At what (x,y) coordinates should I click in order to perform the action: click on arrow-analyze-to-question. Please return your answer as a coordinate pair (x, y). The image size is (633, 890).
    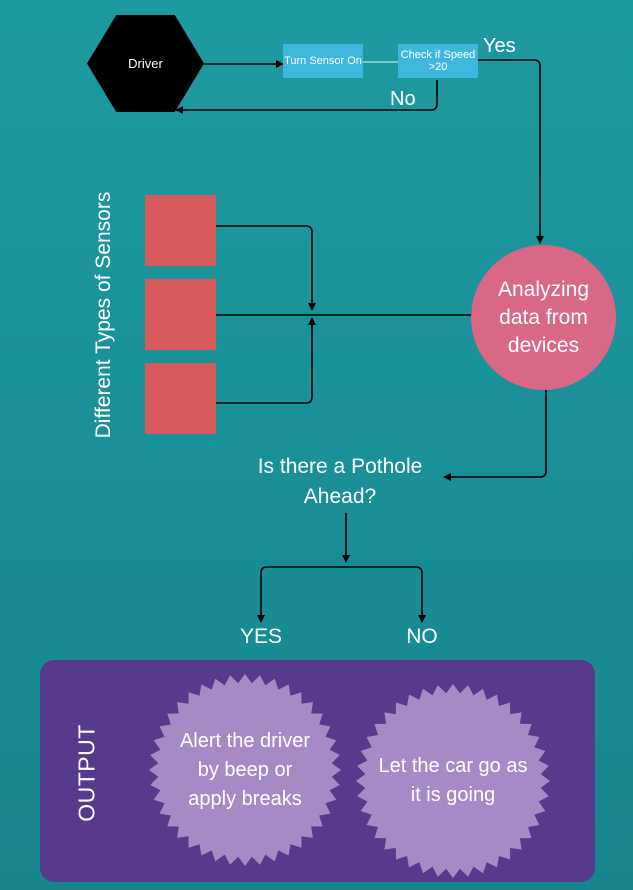
    Looking at the image, I should click on (495, 435).